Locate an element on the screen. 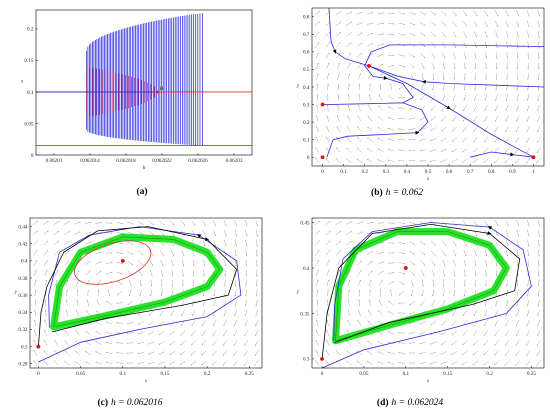  caption-d-text: h = 0.062024 is located at coordinates (418, 403).